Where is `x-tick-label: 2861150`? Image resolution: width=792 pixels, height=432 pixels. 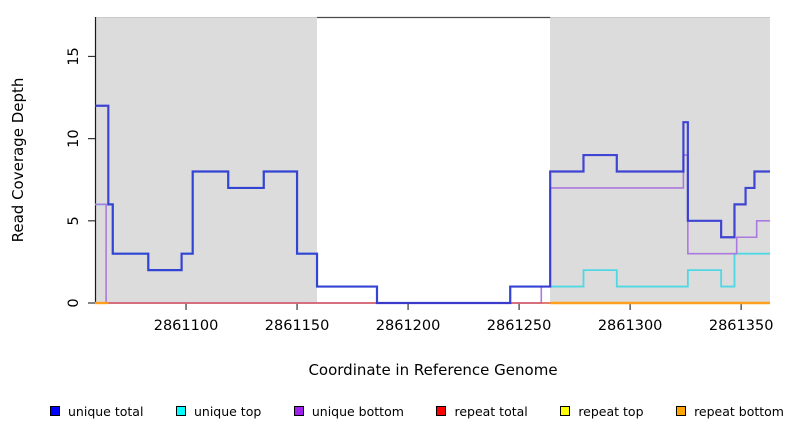 x-tick-label: 2861150 is located at coordinates (297, 326).